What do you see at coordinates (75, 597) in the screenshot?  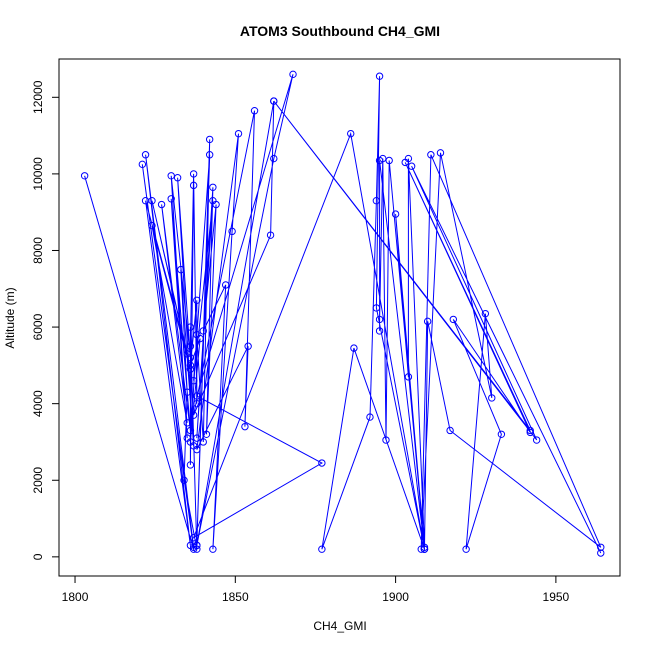 I see `x-tick-label: 1800` at bounding box center [75, 597].